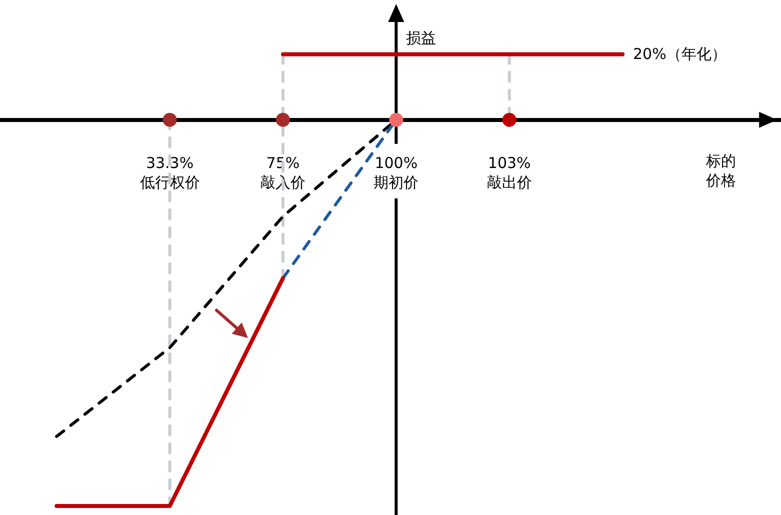 The image size is (781, 515). Describe the element at coordinates (679, 54) in the screenshot. I see `series-label: 20%（年化）` at that location.